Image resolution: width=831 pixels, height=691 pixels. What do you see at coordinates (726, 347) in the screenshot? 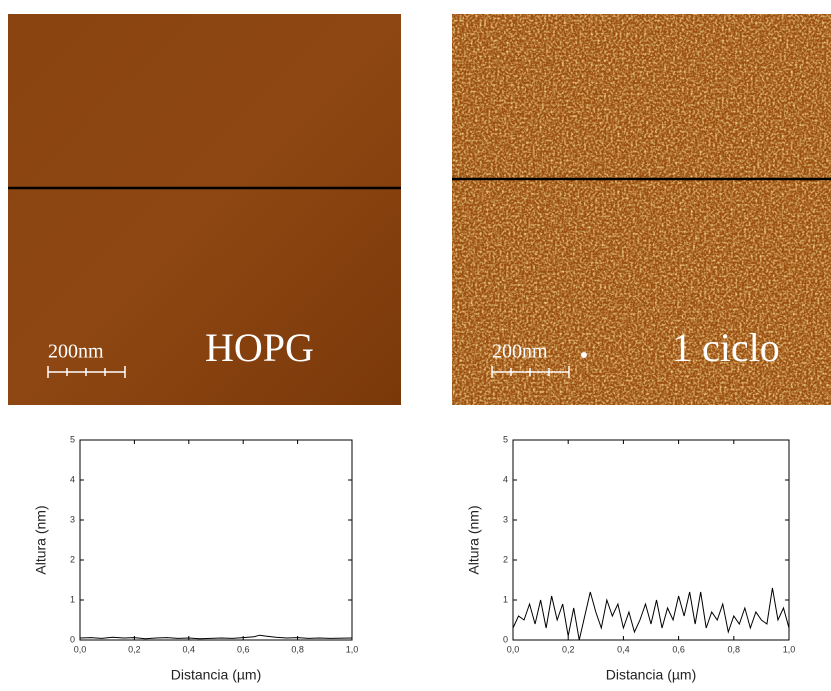
I see `image-label: 1 ciclo` at bounding box center [726, 347].